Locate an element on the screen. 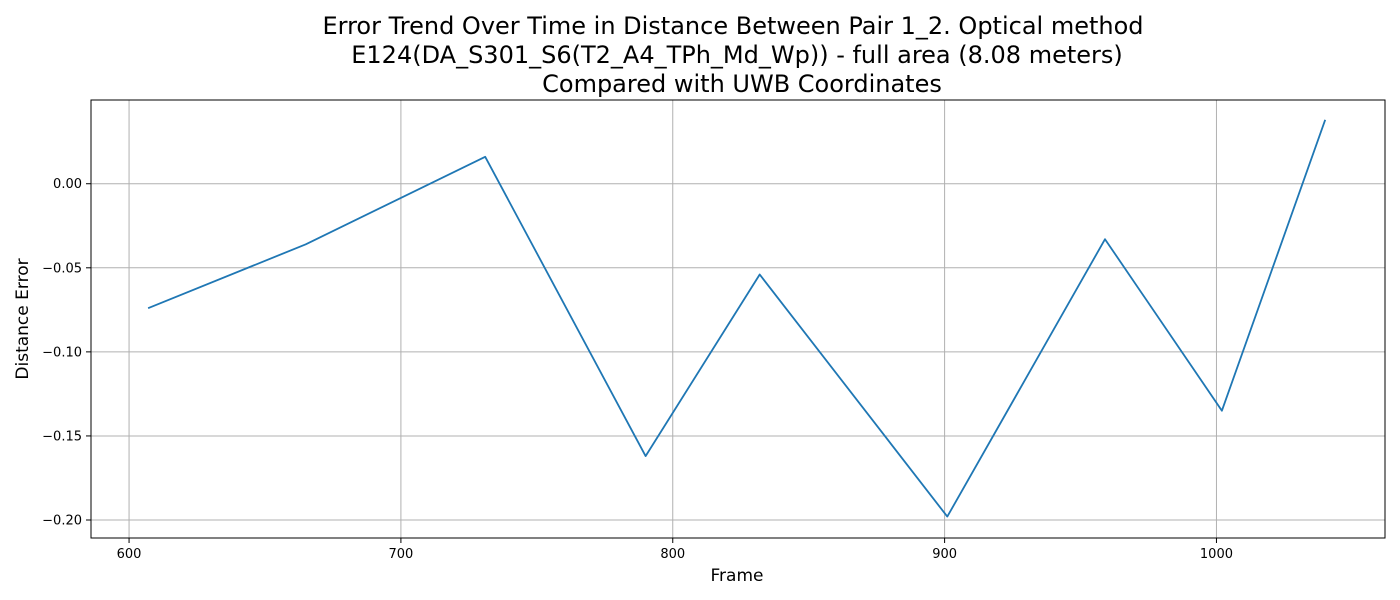 This screenshot has width=1400, height=600. x-axis-ticks: 600 700 800 900 1000 is located at coordinates (675, 550).